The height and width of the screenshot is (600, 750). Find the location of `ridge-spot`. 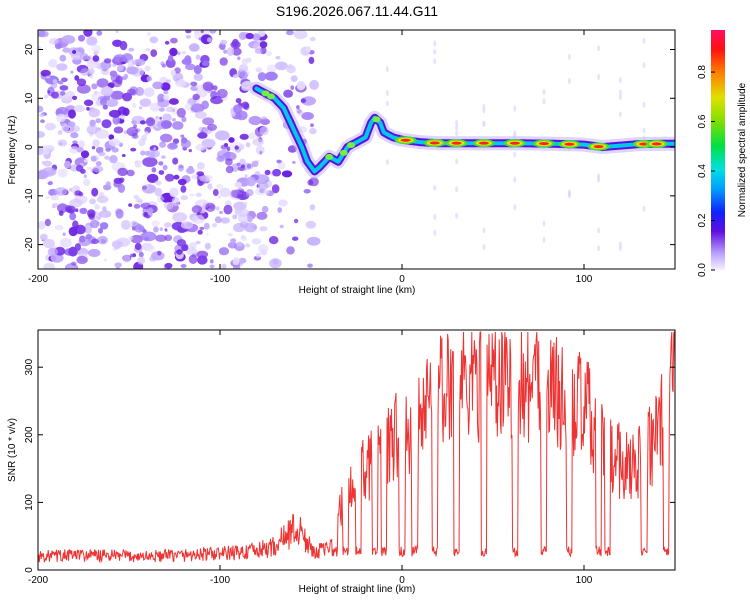

ridge-spot is located at coordinates (329, 156).